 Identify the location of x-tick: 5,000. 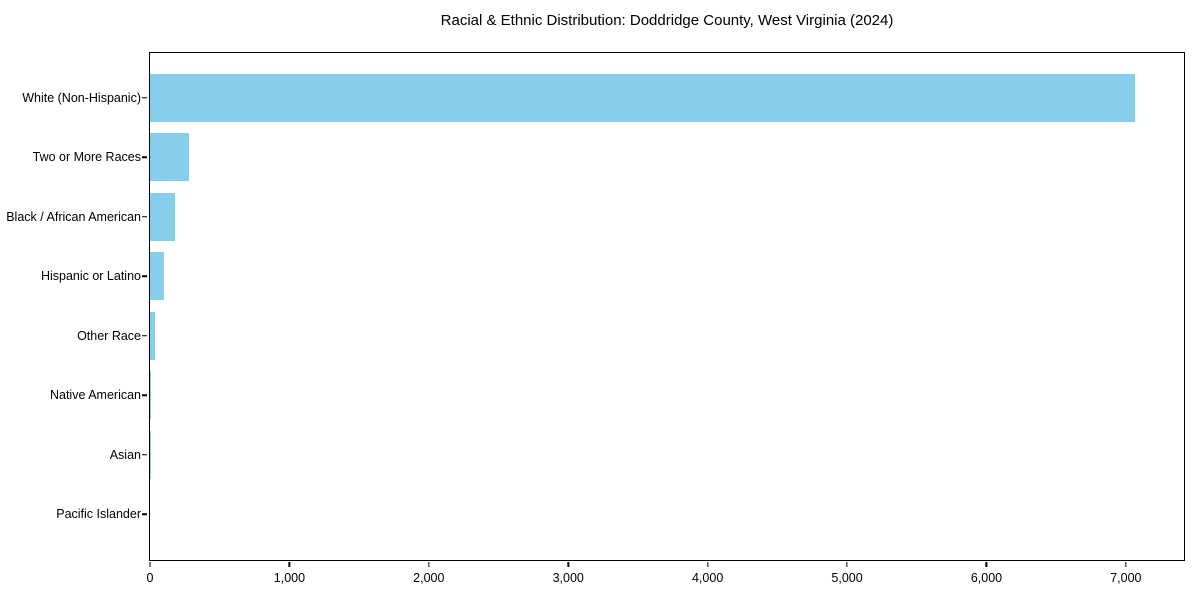
(847, 573).